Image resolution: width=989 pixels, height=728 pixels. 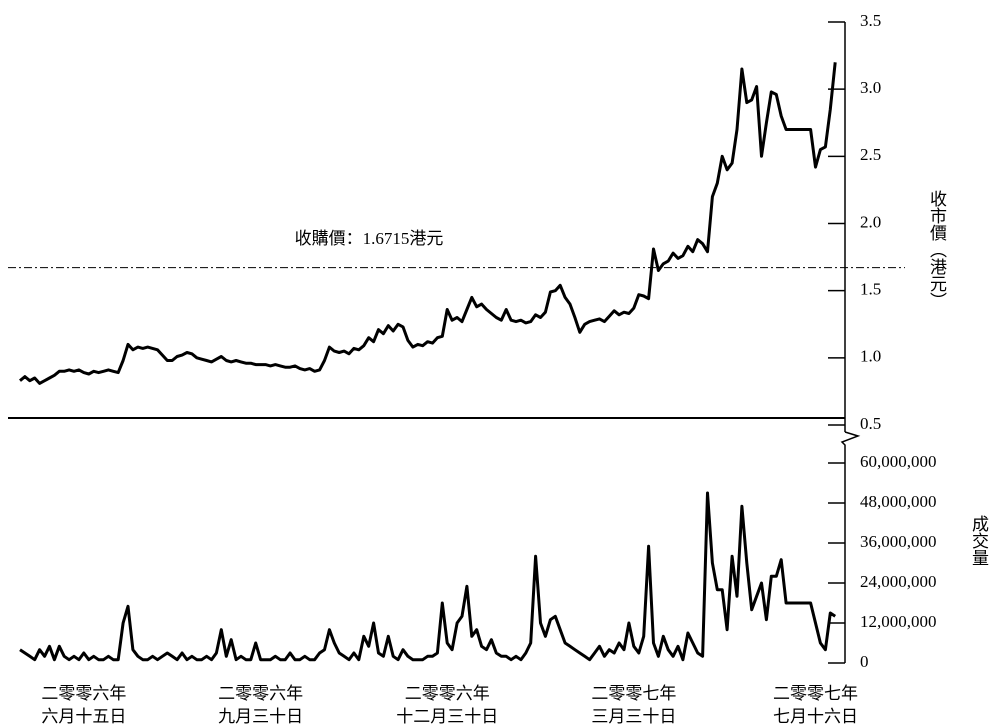 I want to click on x-tick-label: 二零零七年 七月十六日, so click(x=816, y=705).